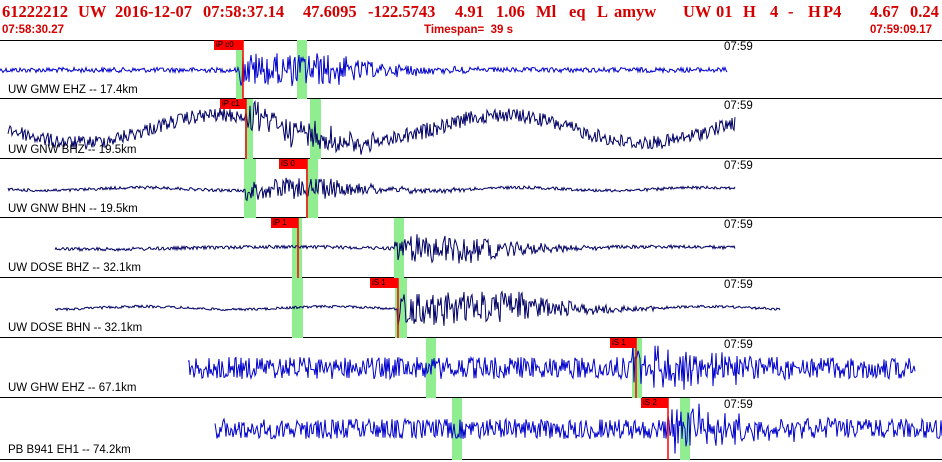  What do you see at coordinates (228, 45) in the screenshot?
I see `pick-flag: iP c0` at bounding box center [228, 45].